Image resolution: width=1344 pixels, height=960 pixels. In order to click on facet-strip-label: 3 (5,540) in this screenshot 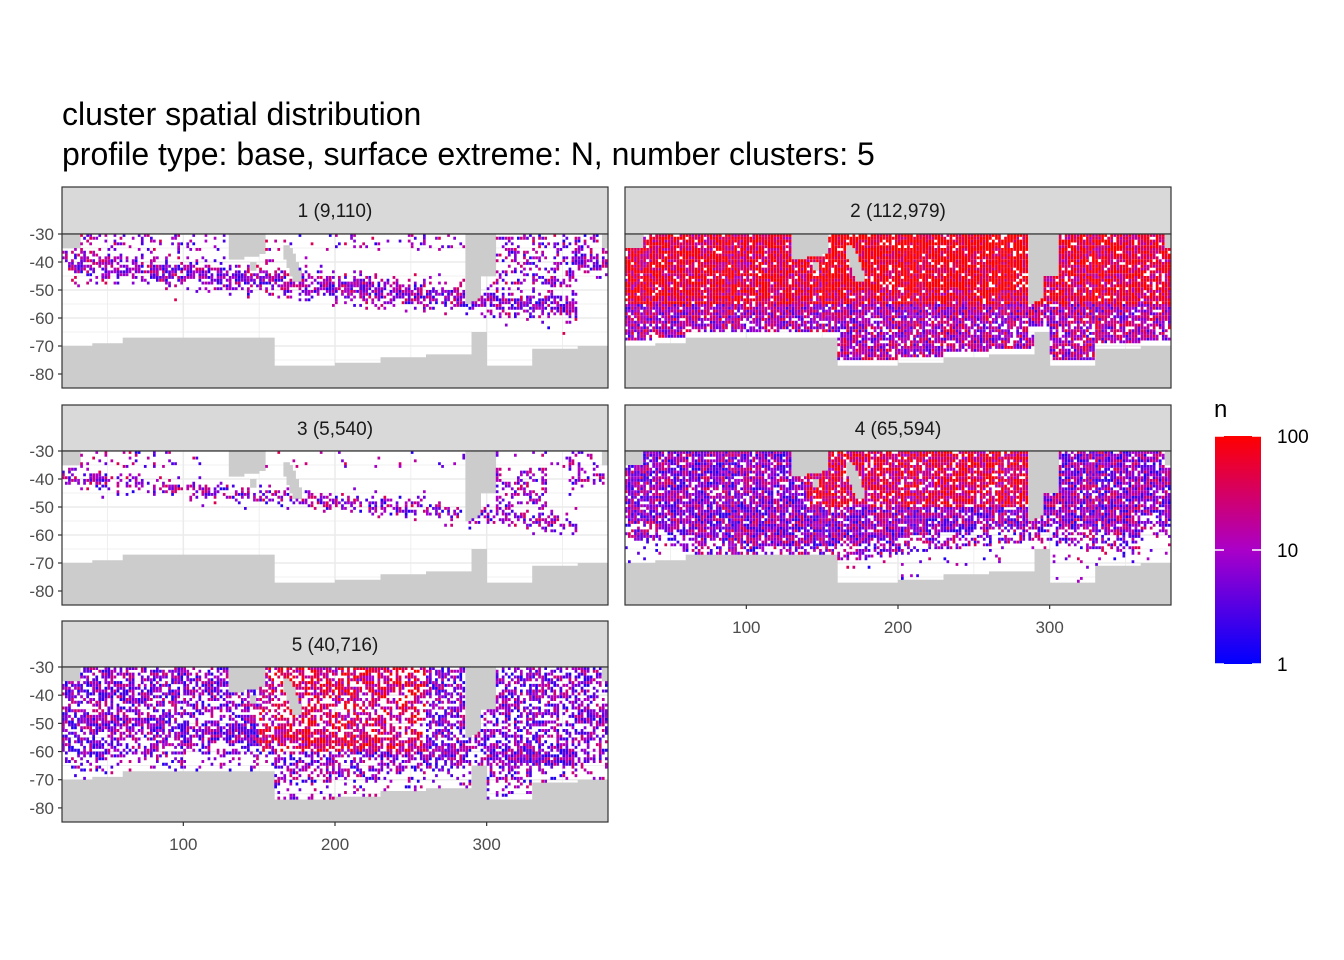, I will do `click(335, 429)`.